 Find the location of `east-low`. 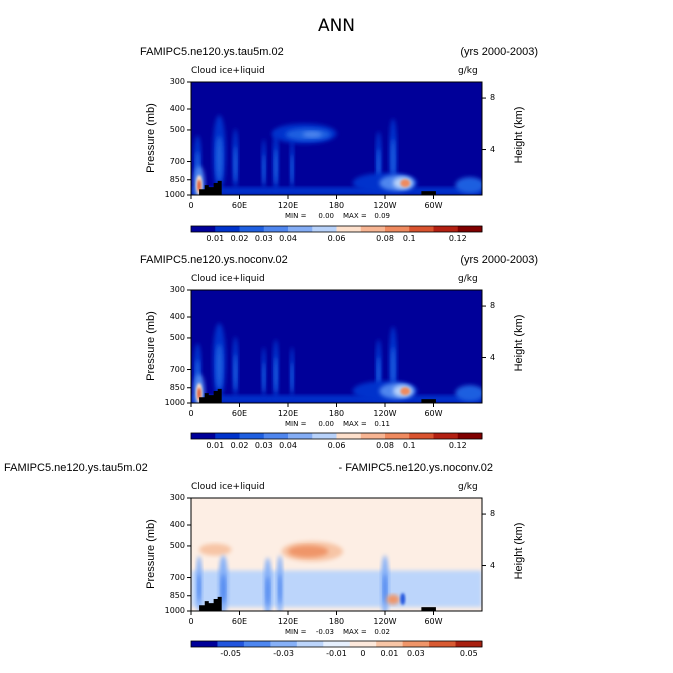

east-low is located at coordinates (468, 185).